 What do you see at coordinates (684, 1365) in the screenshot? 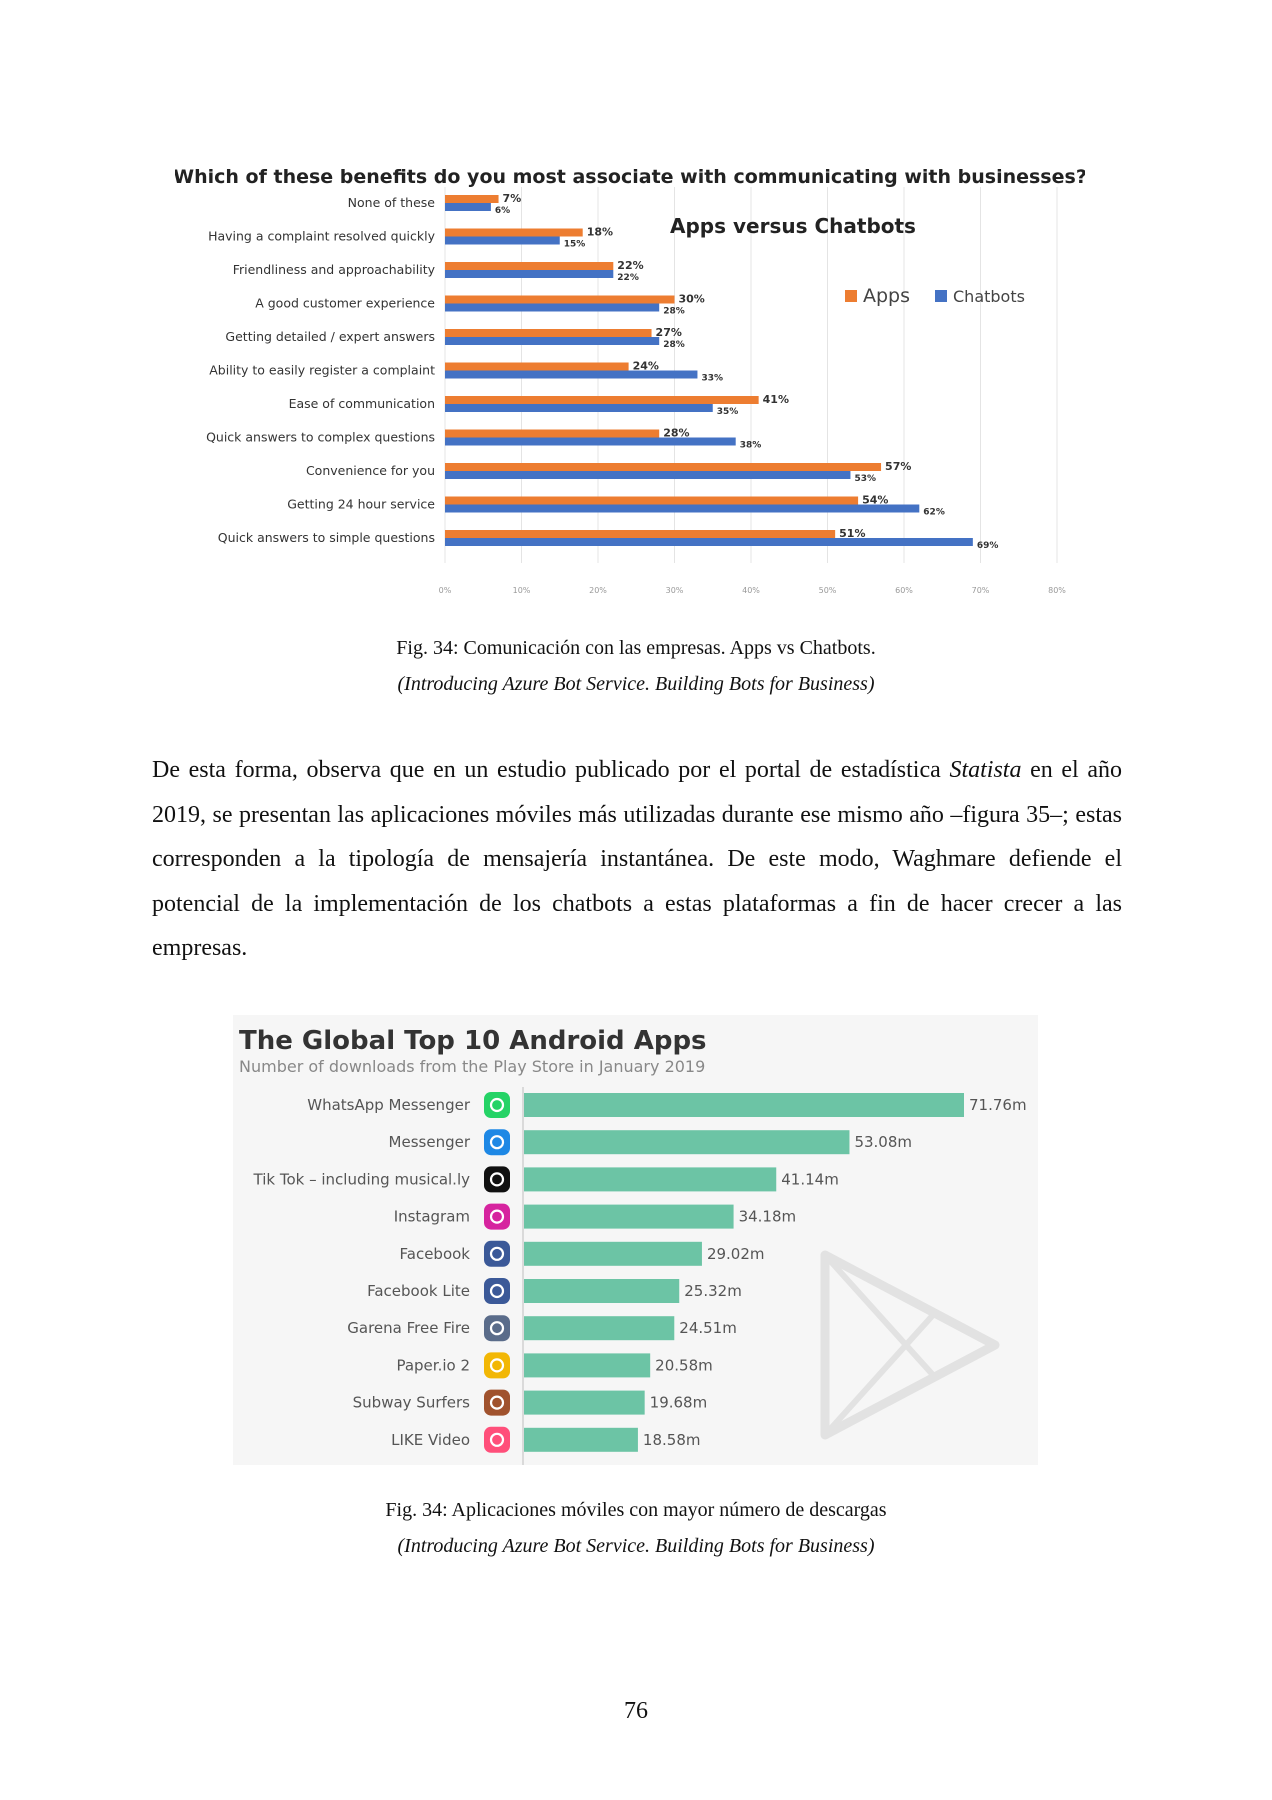
I see `chart-2-data-label: 20.58m` at bounding box center [684, 1365].